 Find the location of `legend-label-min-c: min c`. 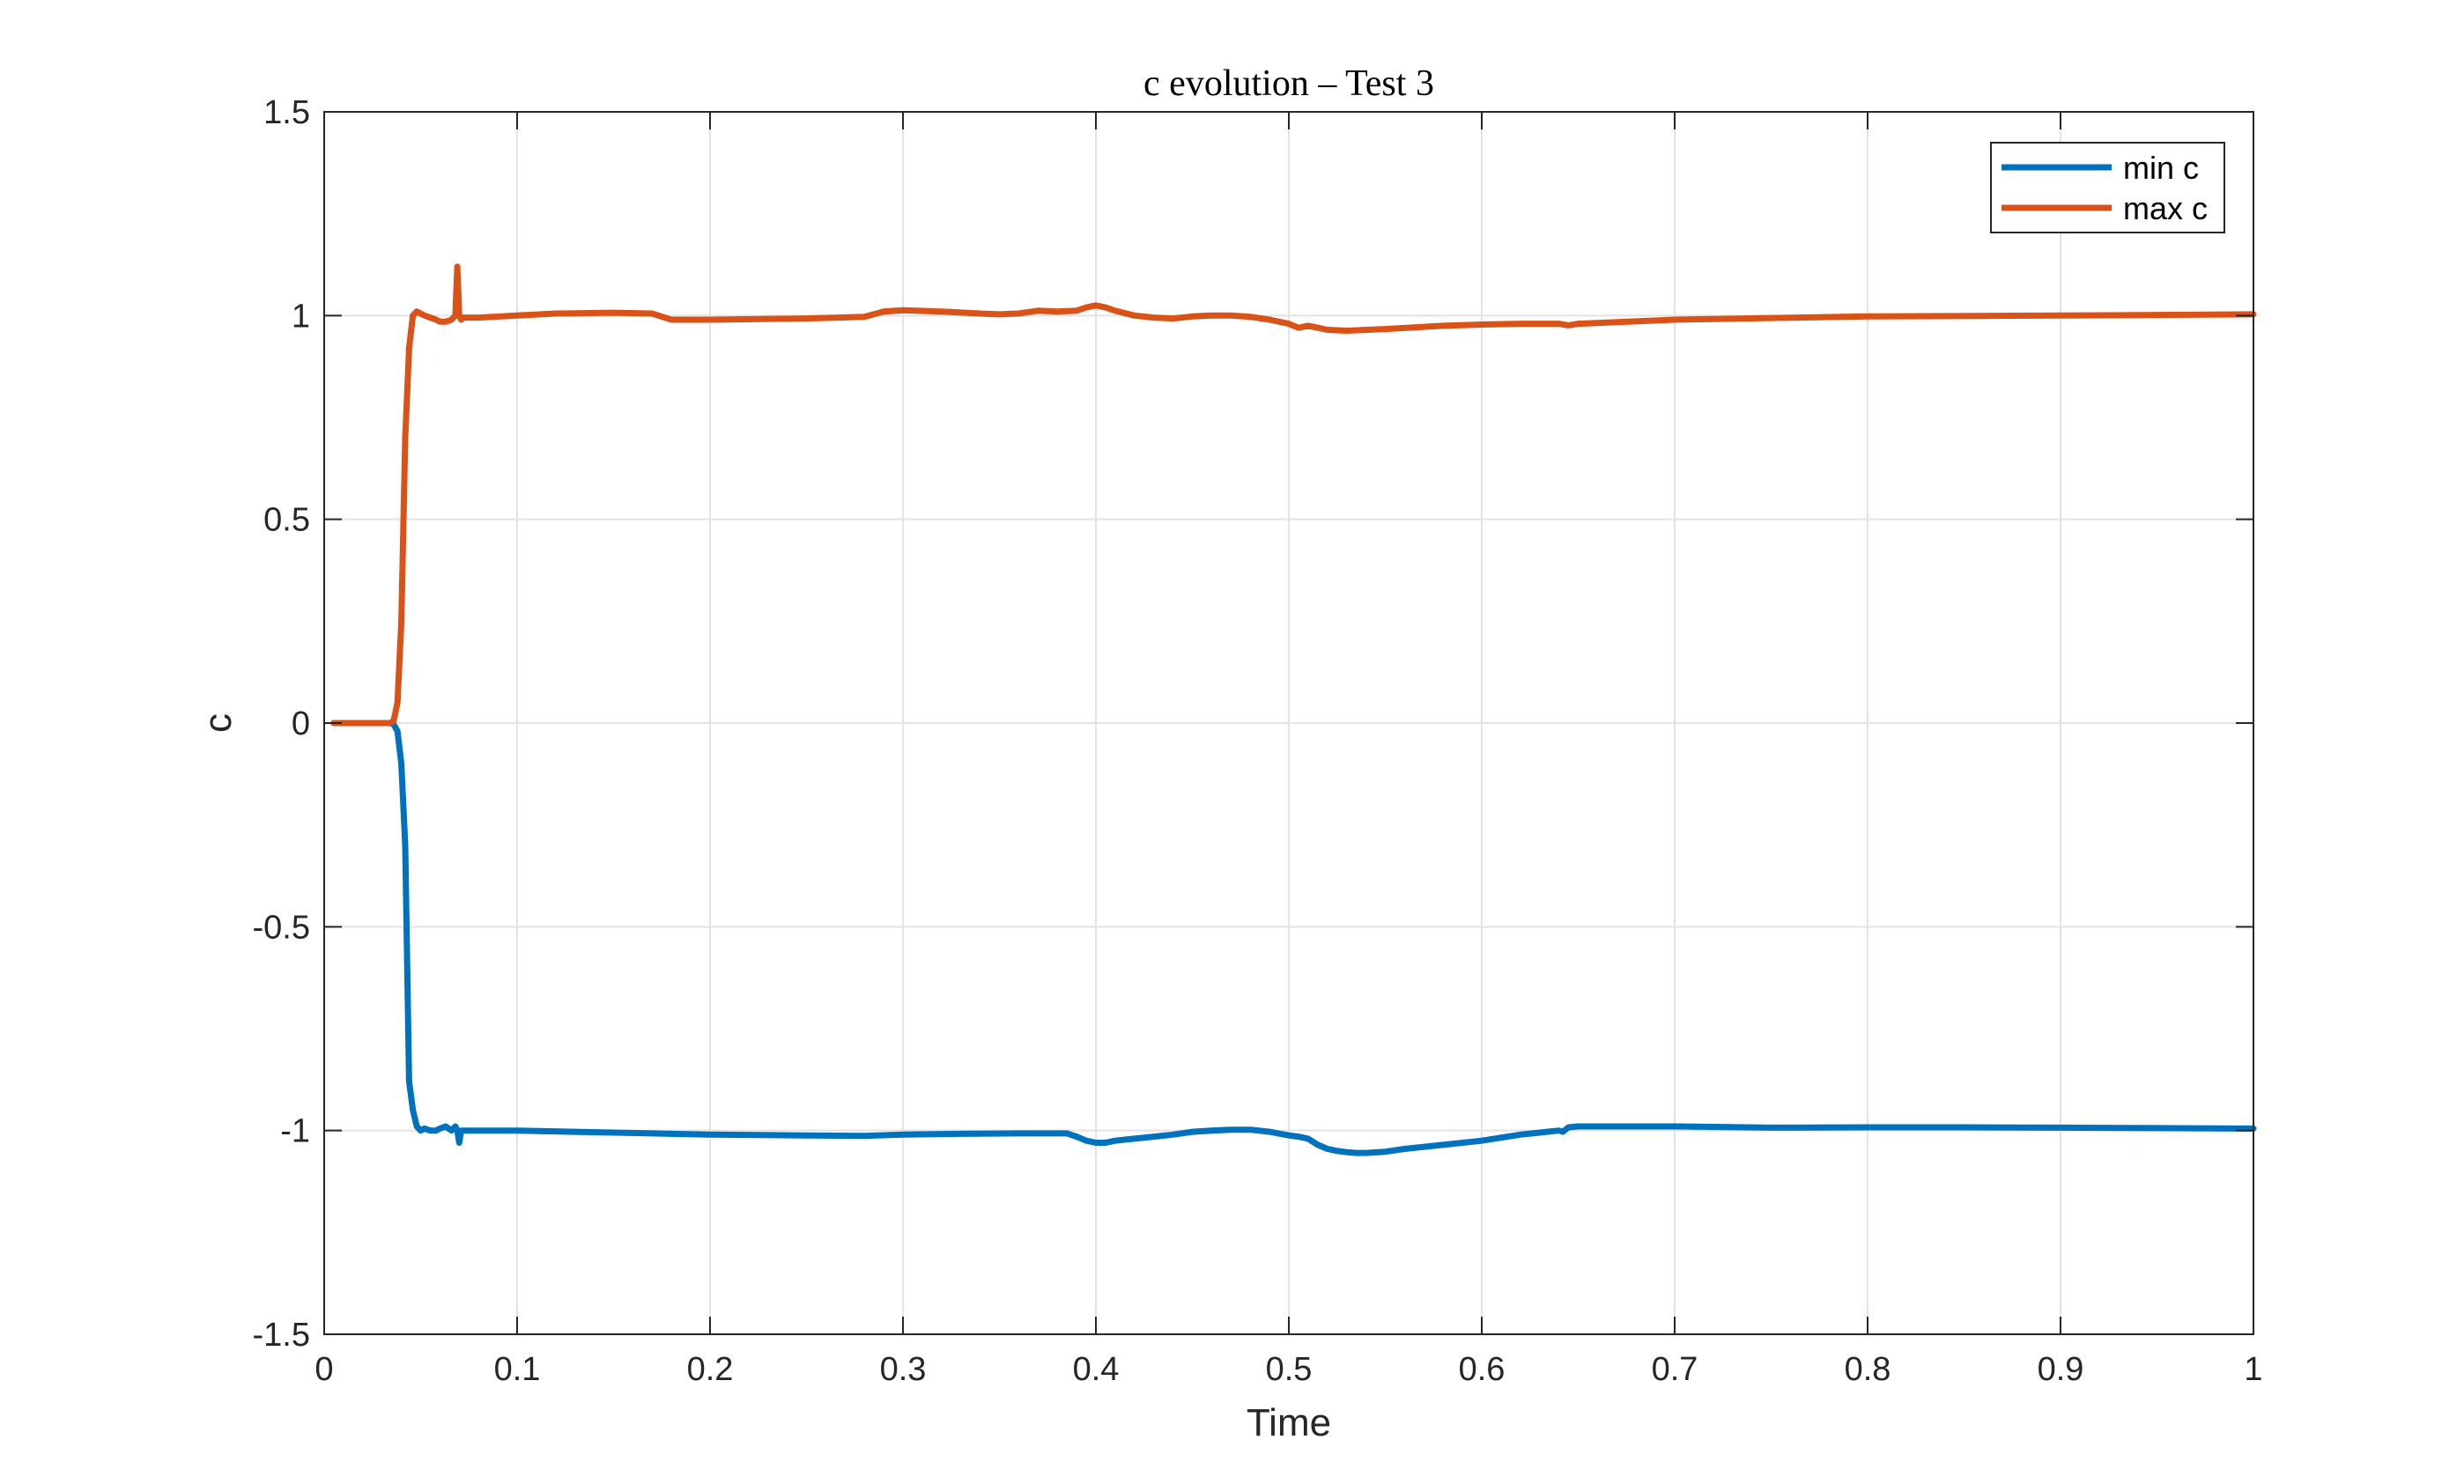

legend-label-min-c: min c is located at coordinates (2161, 168).